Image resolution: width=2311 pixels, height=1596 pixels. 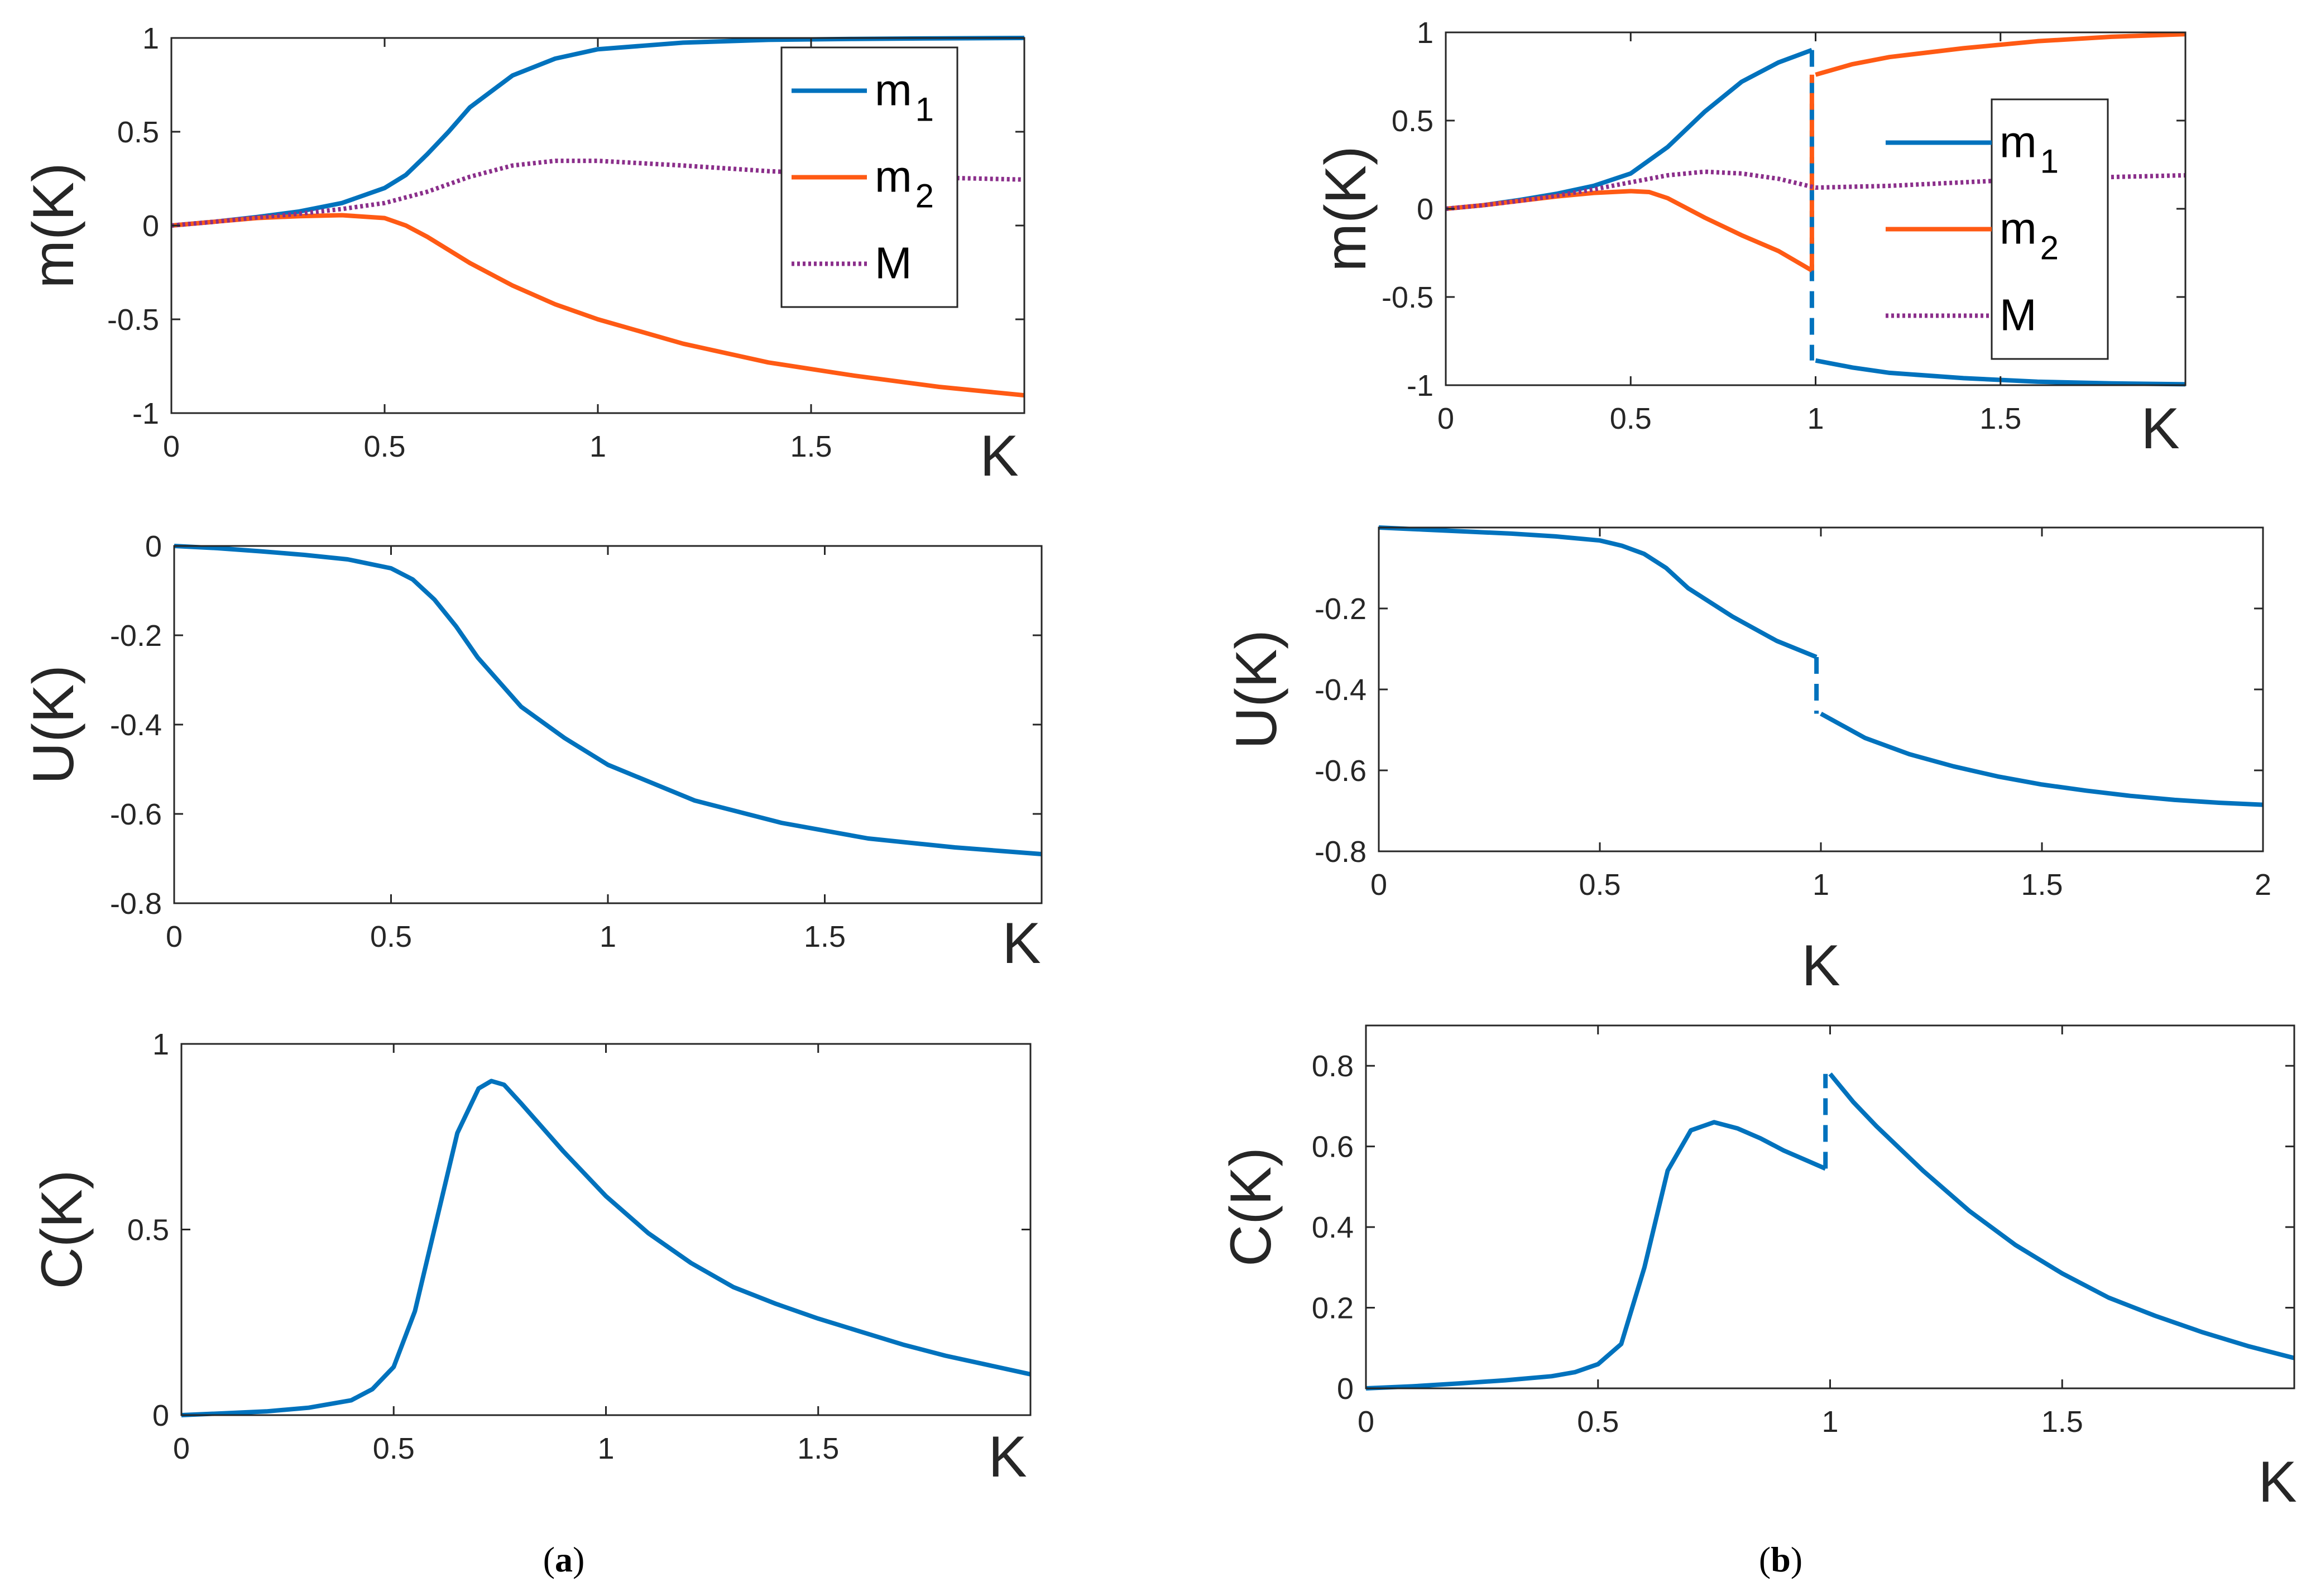 What do you see at coordinates (564, 1559) in the screenshot?
I see `caption-a: (a)` at bounding box center [564, 1559].